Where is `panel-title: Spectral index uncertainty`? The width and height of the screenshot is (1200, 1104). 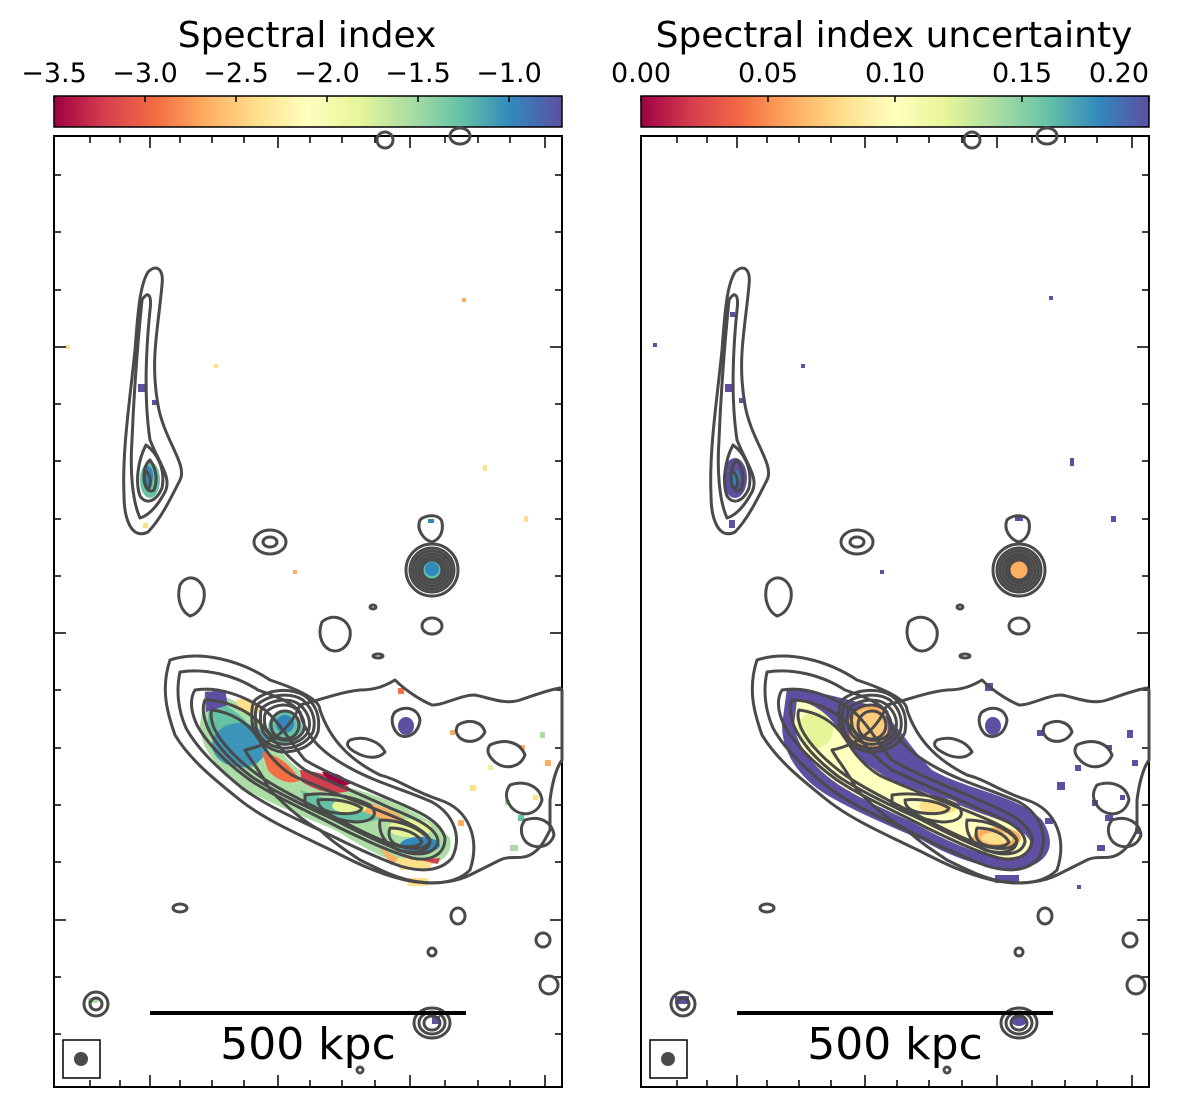
panel-title: Spectral index uncertainty is located at coordinates (894, 35).